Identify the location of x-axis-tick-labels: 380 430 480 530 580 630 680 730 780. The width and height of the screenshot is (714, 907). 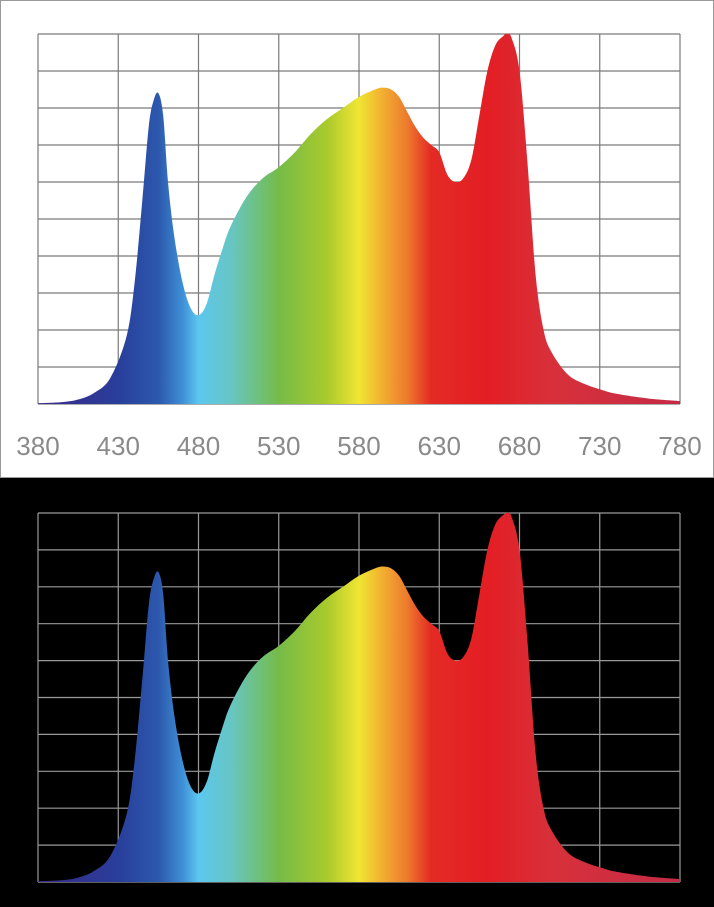
(358, 446).